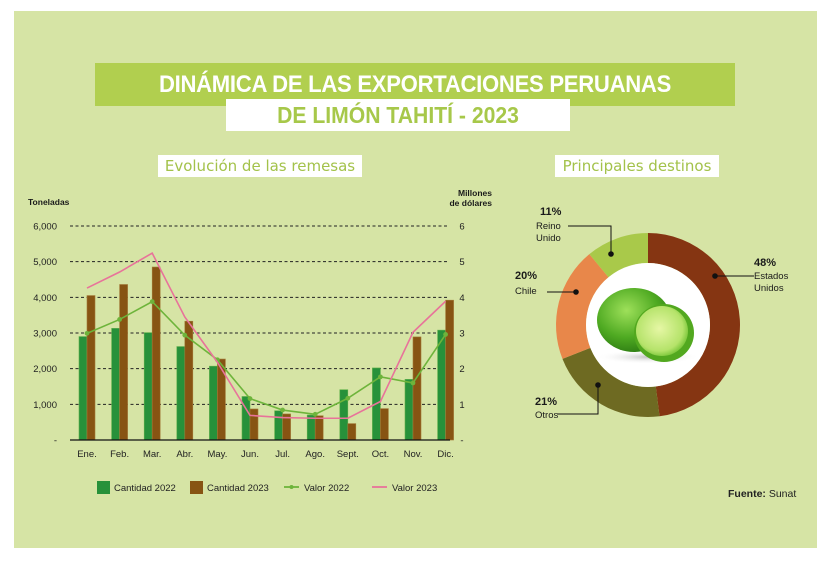 The image size is (827, 562). Describe the element at coordinates (55, 441) in the screenshot. I see `y-tick-left: -` at that location.